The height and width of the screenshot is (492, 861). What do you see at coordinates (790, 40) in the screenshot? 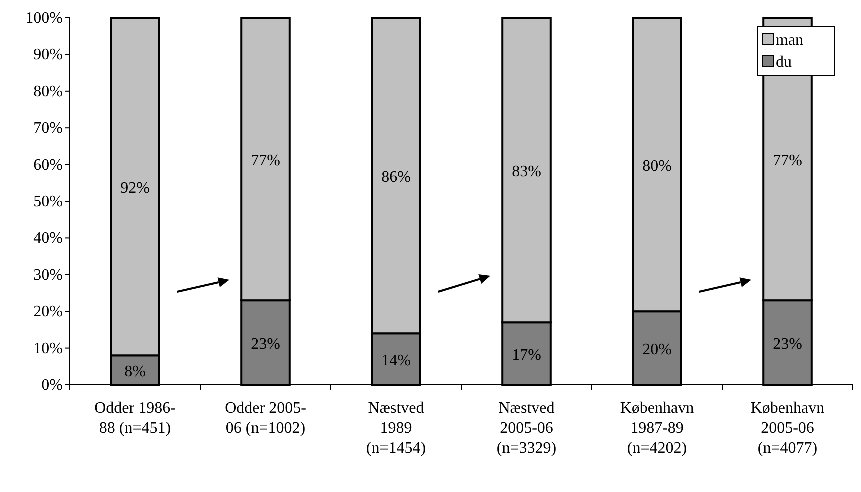
I see `legend-label: man` at bounding box center [790, 40].